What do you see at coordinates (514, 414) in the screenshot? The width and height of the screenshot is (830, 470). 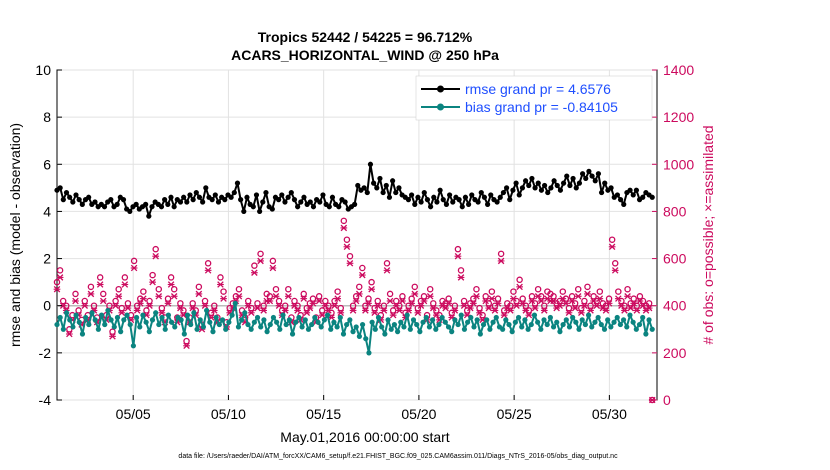 I see `x-tick-label-4: 05/25` at bounding box center [514, 414].